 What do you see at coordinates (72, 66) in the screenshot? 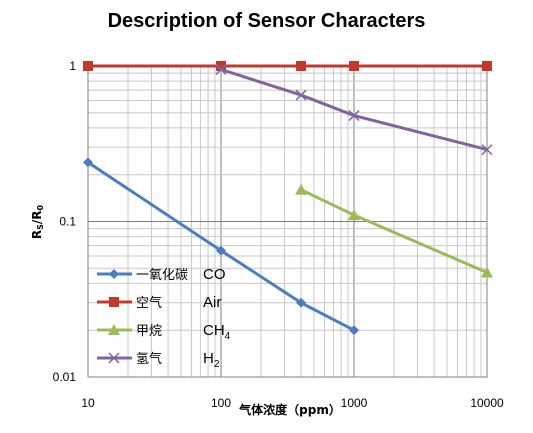
I see `y-tick-label: 1` at bounding box center [72, 66].